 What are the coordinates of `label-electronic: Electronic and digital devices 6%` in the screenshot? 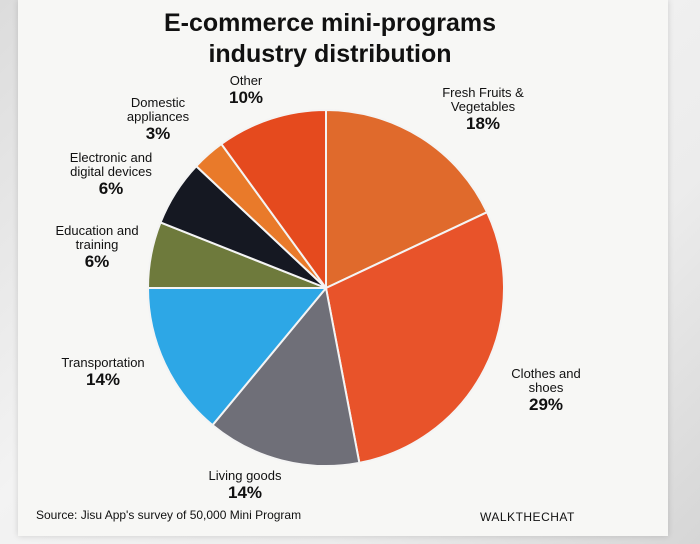 It's located at (111, 175).